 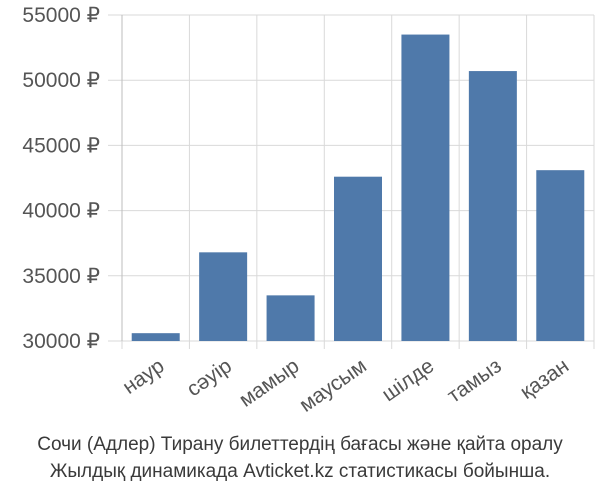 What do you see at coordinates (61, 211) in the screenshot?
I see `y-tick-label: 40000 ₽` at bounding box center [61, 211].